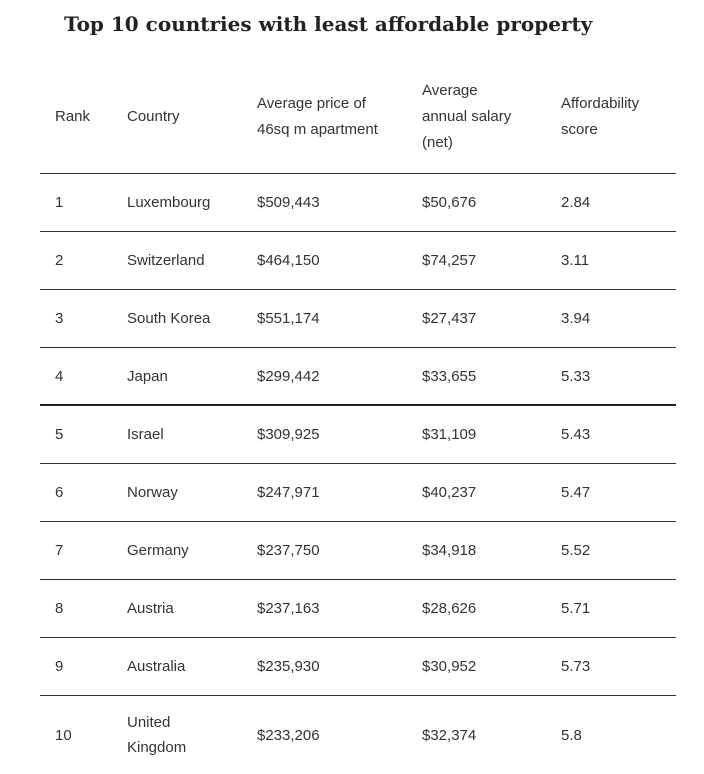  I want to click on header-average-price-line-2: 46sq m apartment, so click(317, 129).